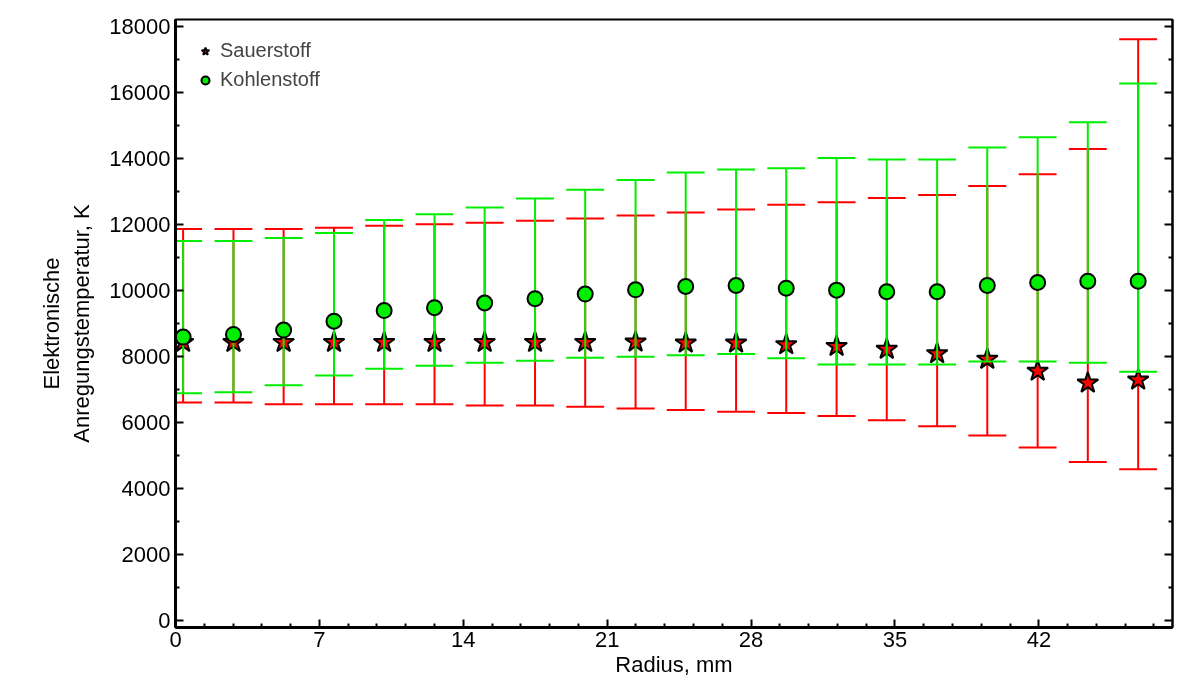  What do you see at coordinates (674, 664) in the screenshot?
I see `x-axis-title: Radius, mm` at bounding box center [674, 664].